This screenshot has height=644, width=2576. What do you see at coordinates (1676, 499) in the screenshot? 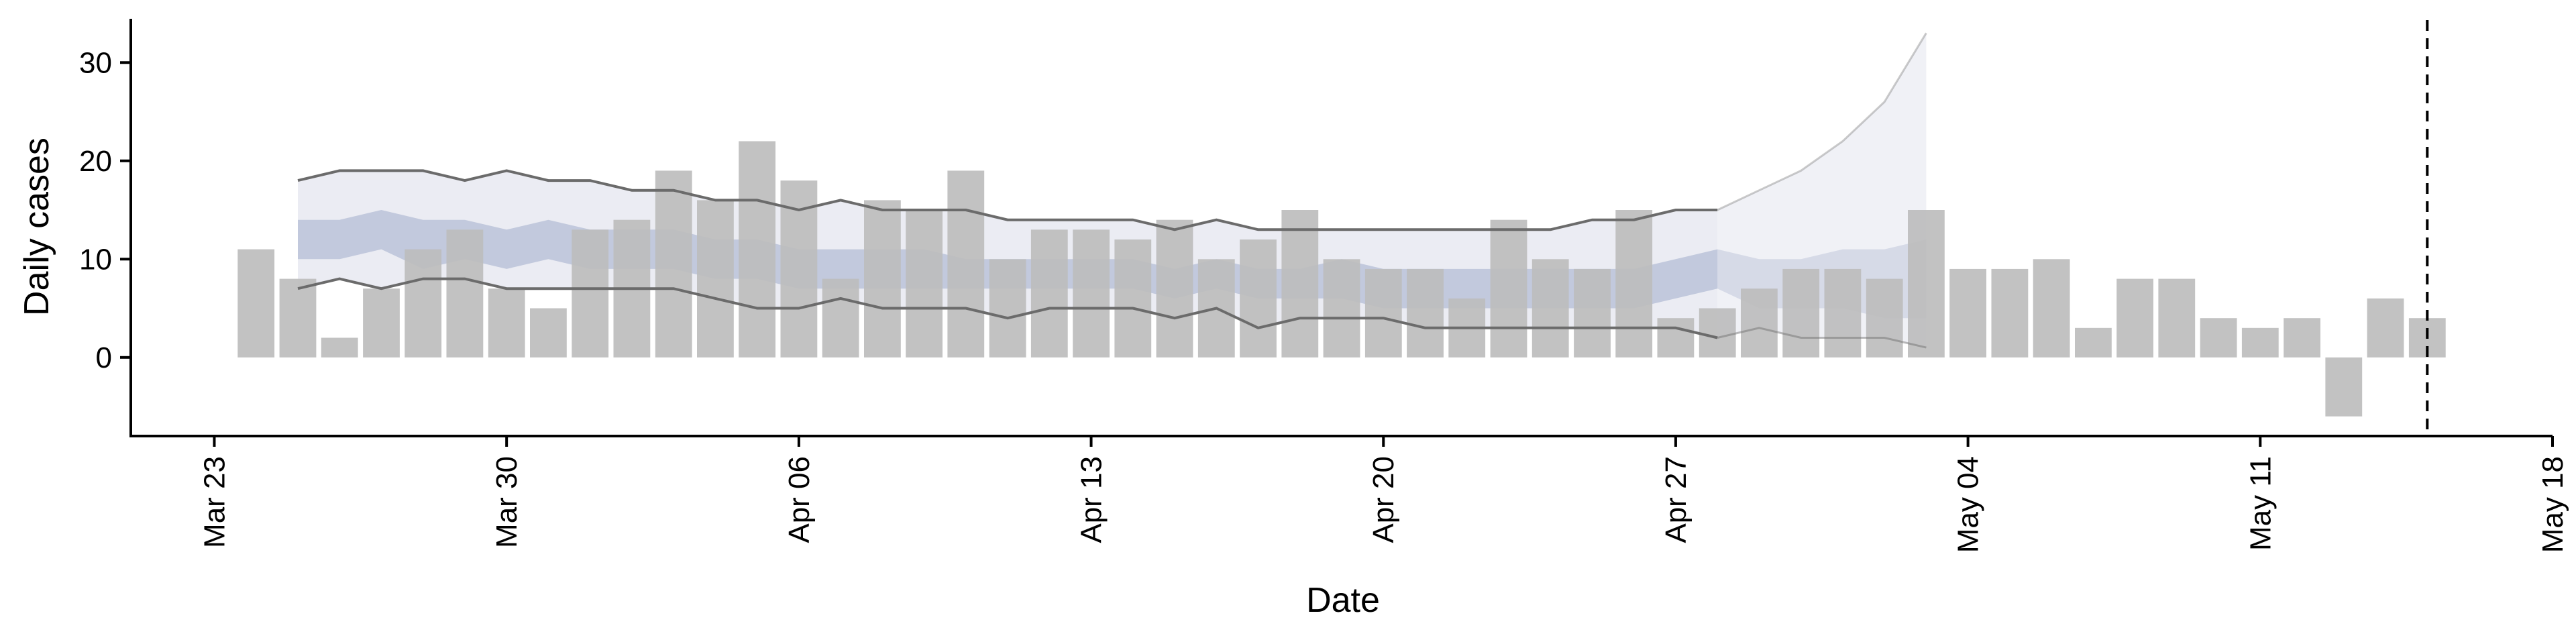
I see `x-tick-label: Apr 27` at bounding box center [1676, 499].